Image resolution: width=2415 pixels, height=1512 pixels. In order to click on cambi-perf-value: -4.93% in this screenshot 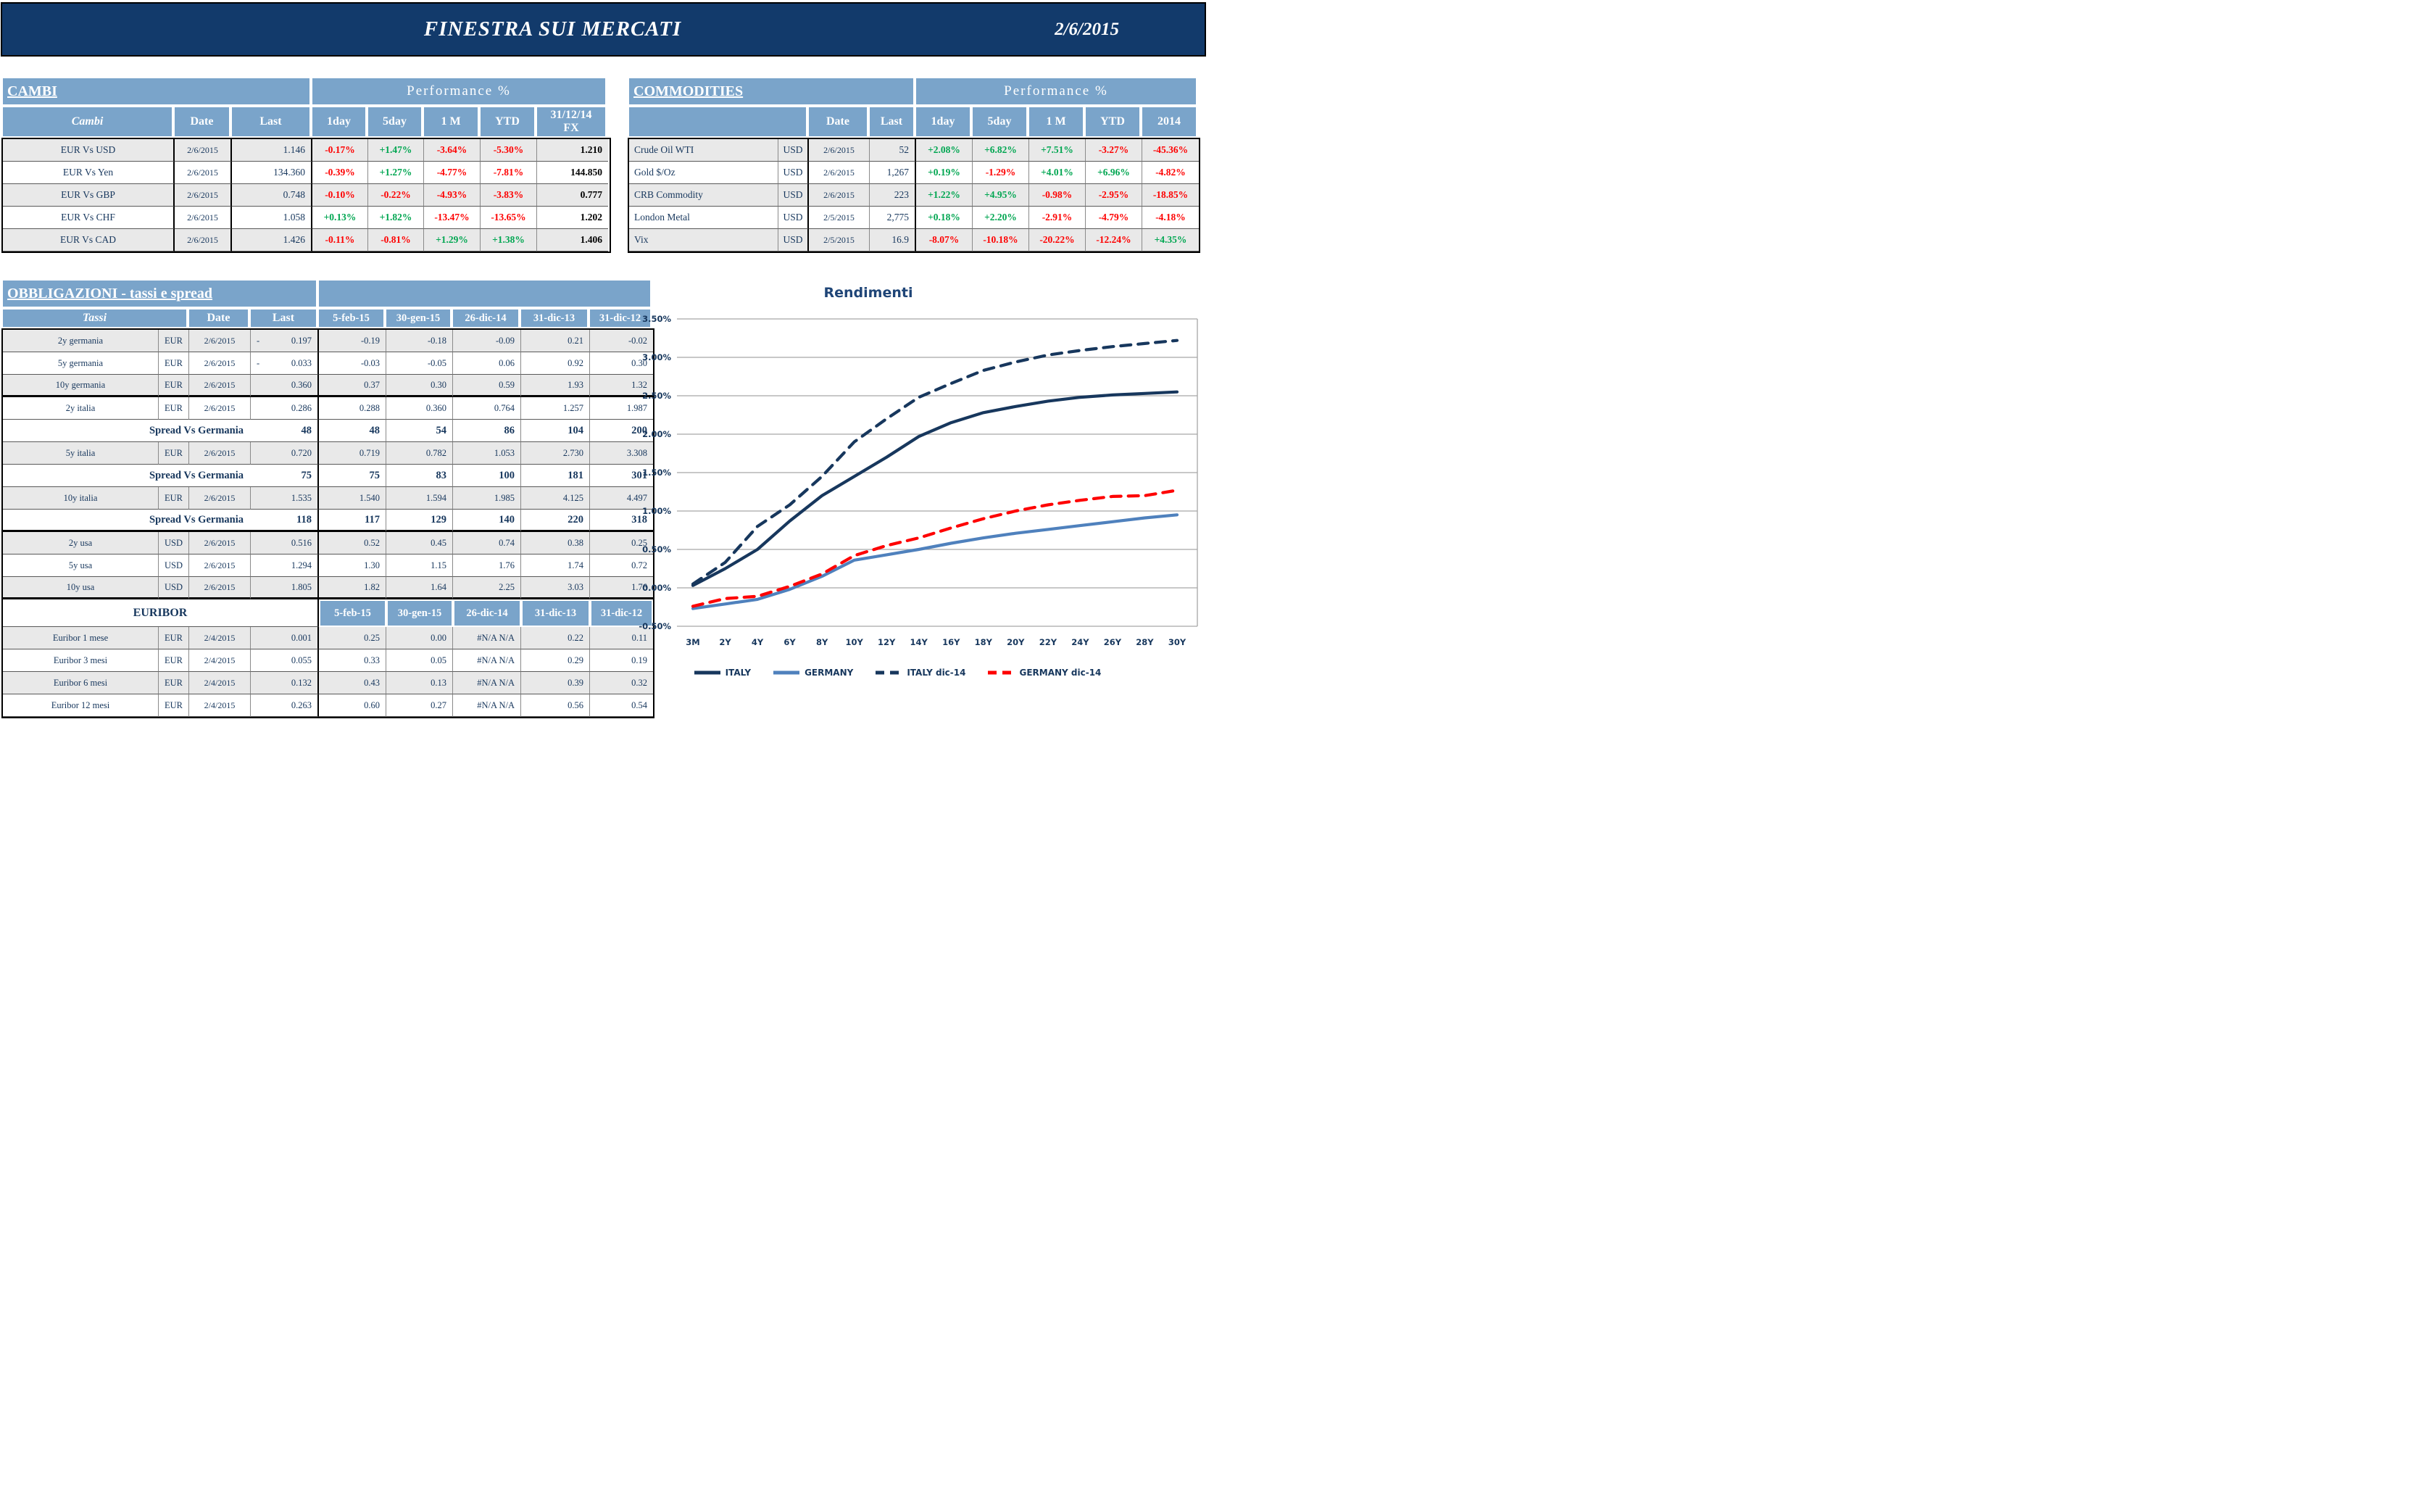, I will do `click(452, 195)`.